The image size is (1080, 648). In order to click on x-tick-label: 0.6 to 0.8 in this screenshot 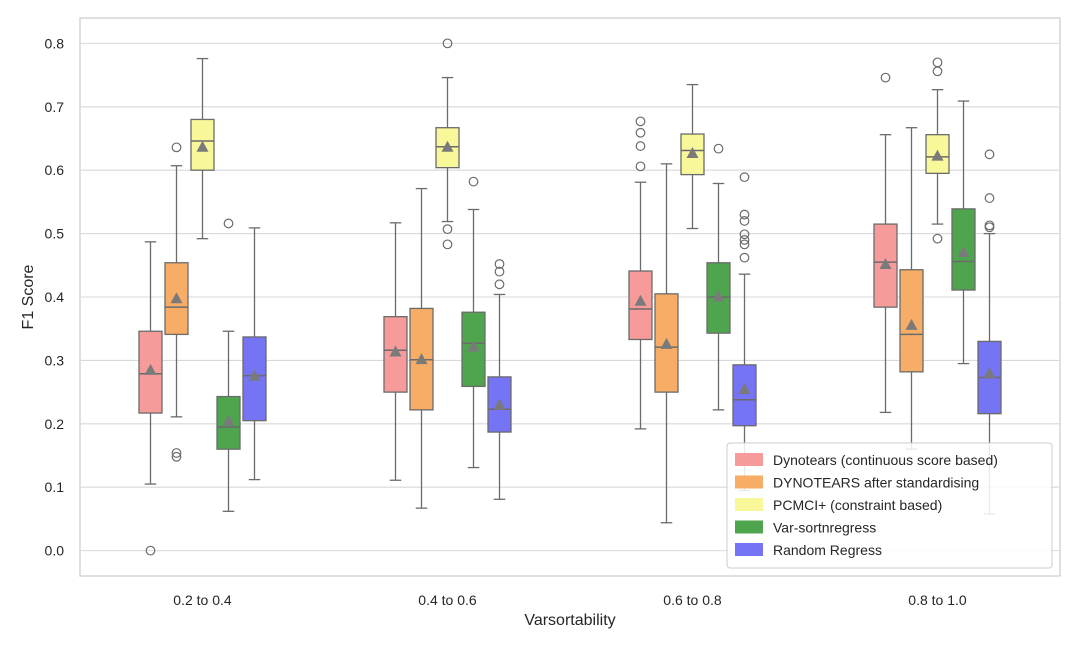, I will do `click(692, 600)`.